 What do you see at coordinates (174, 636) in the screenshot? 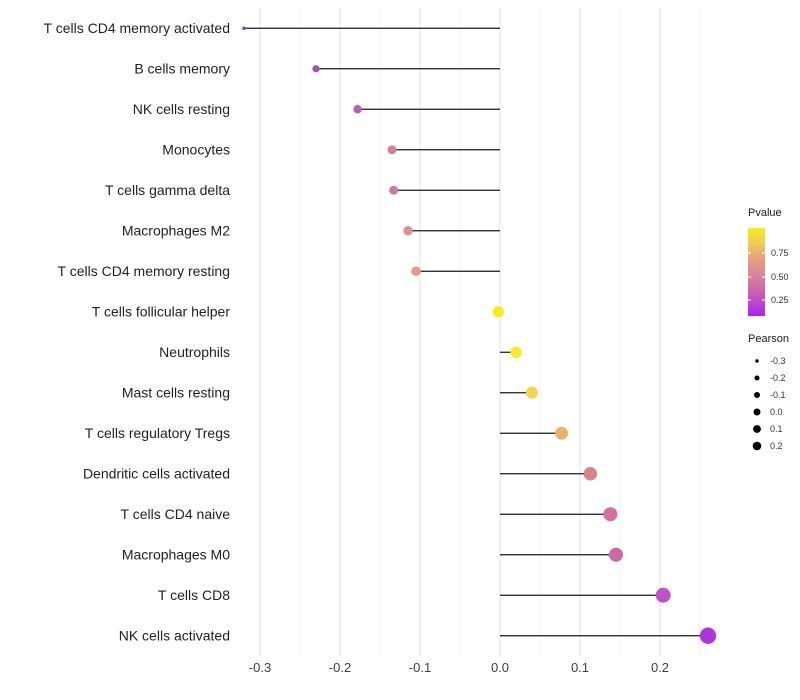
I see `category-label: NK cells activated` at bounding box center [174, 636].